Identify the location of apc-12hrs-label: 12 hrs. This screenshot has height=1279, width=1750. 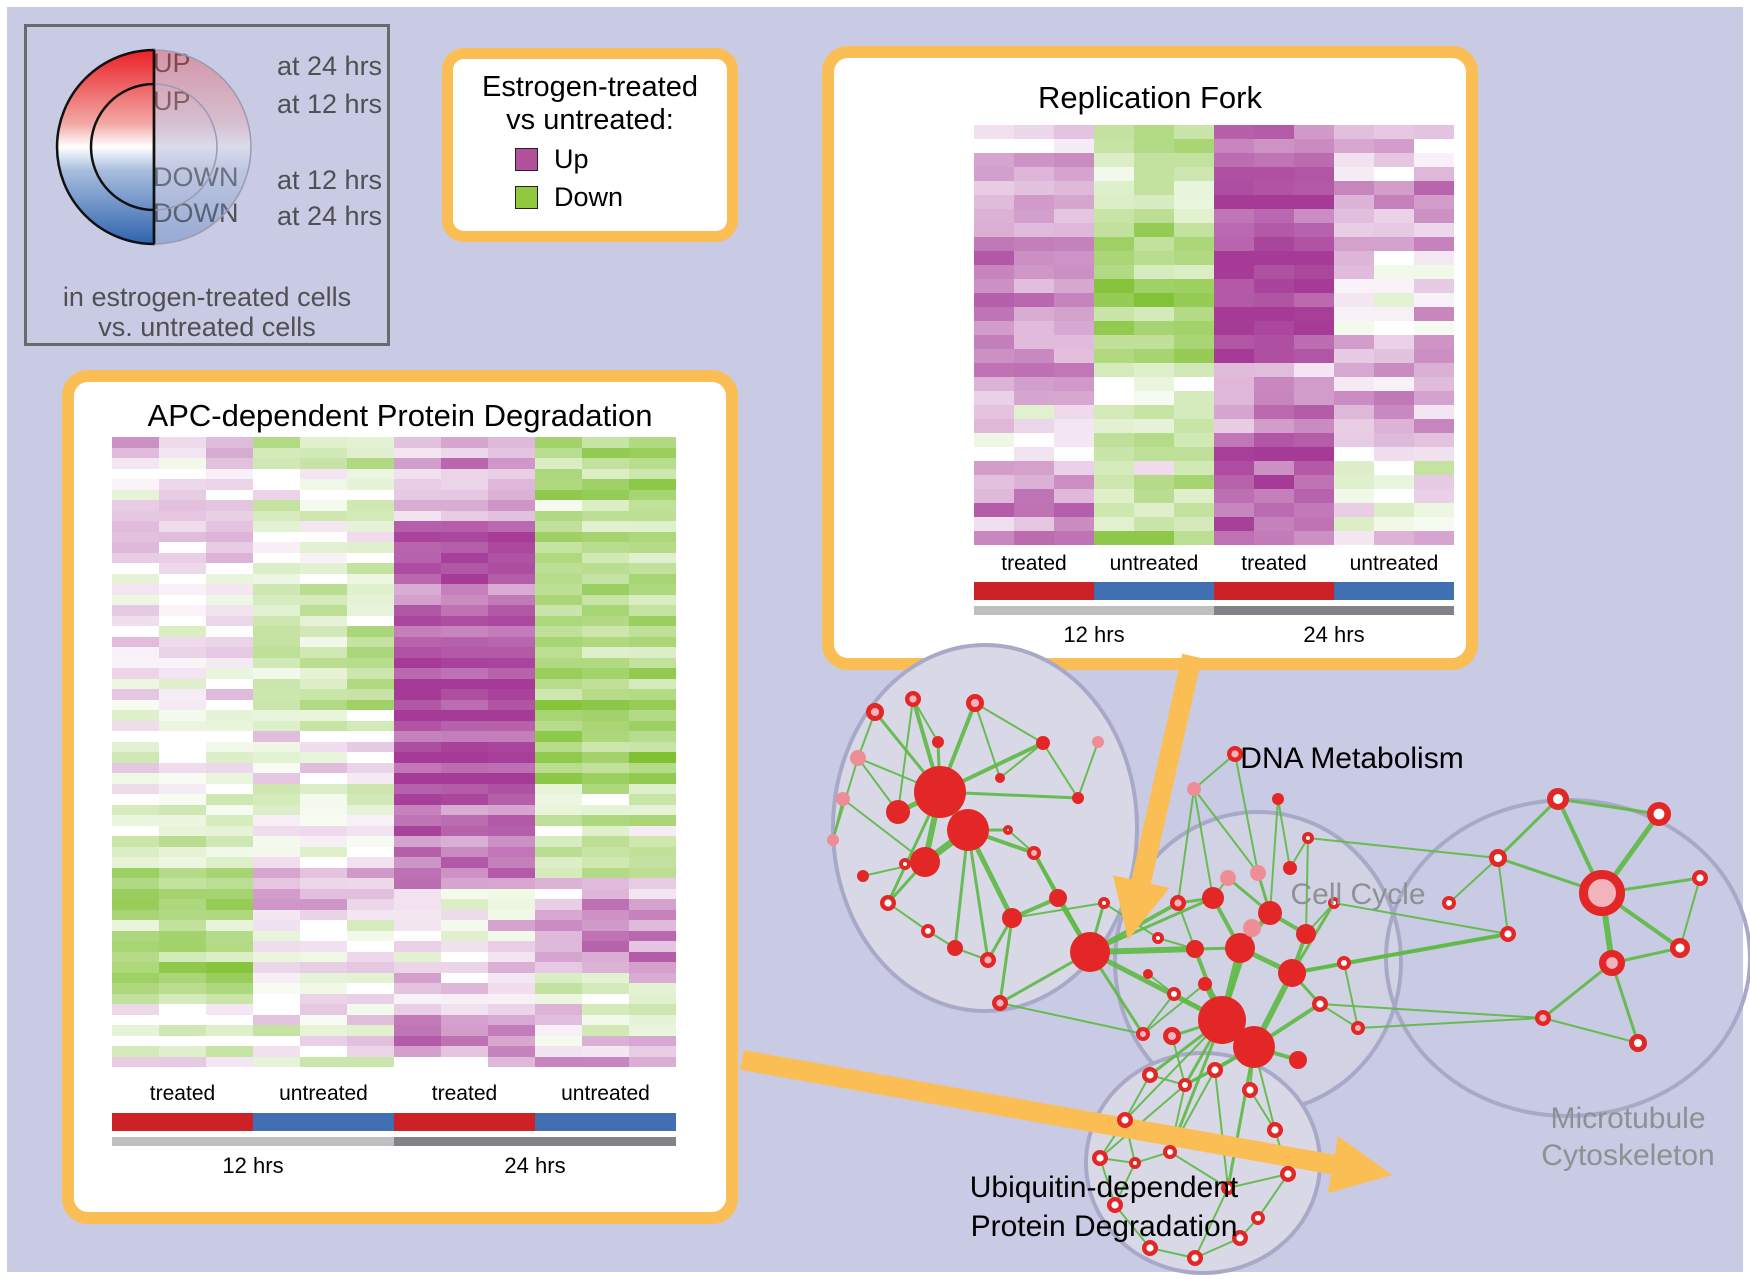
(253, 1165).